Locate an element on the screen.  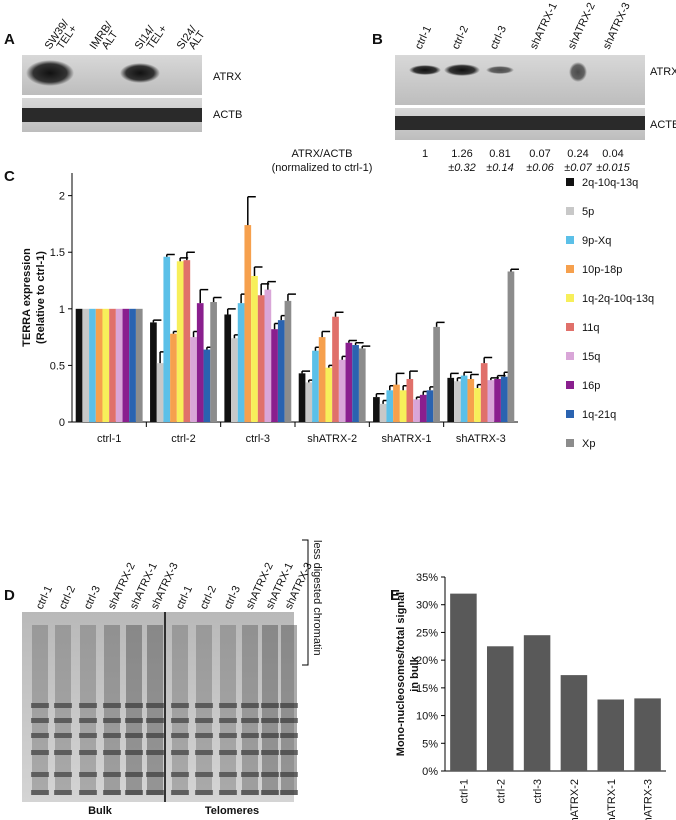
legend-label: 1q-21q is located at coordinates (599, 415).